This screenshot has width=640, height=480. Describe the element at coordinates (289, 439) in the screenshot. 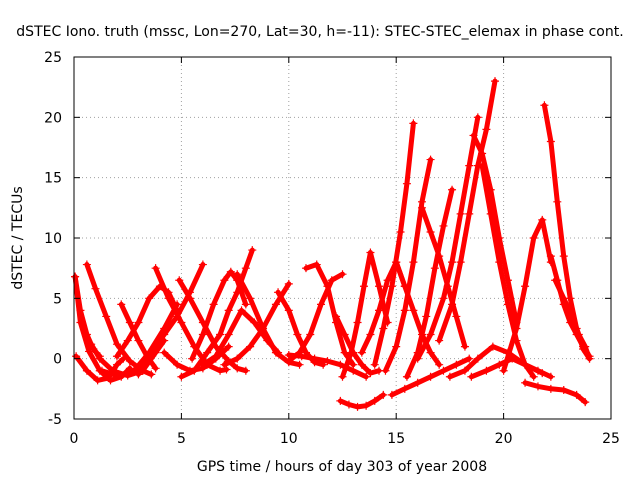

I see `x-tick-label: 10` at that location.